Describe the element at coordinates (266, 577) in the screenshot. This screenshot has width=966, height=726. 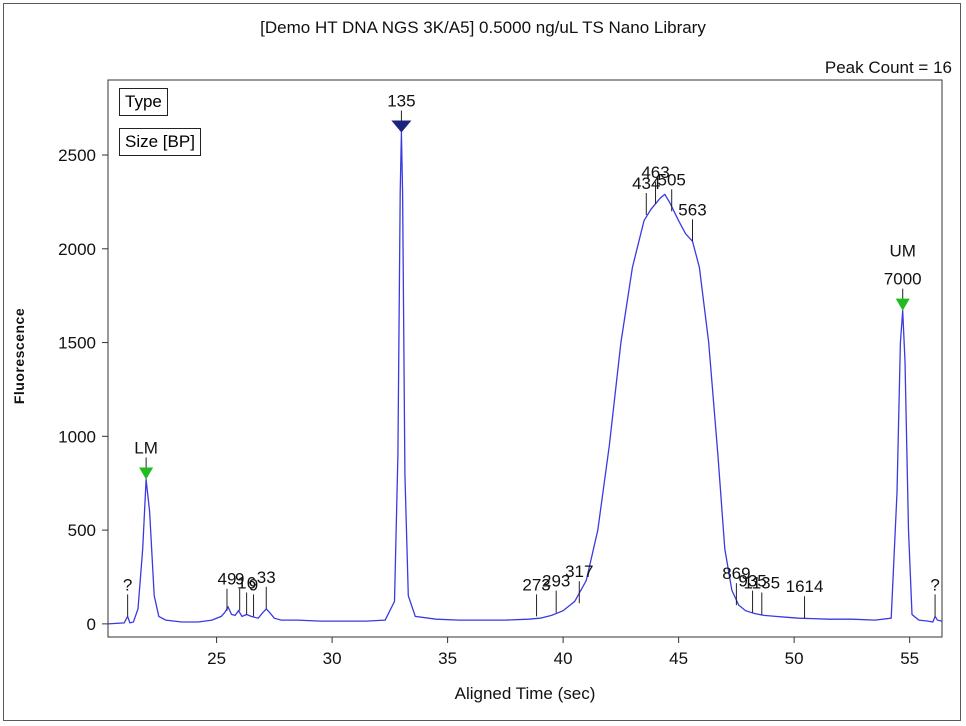
I see `peak-label: 33` at that location.